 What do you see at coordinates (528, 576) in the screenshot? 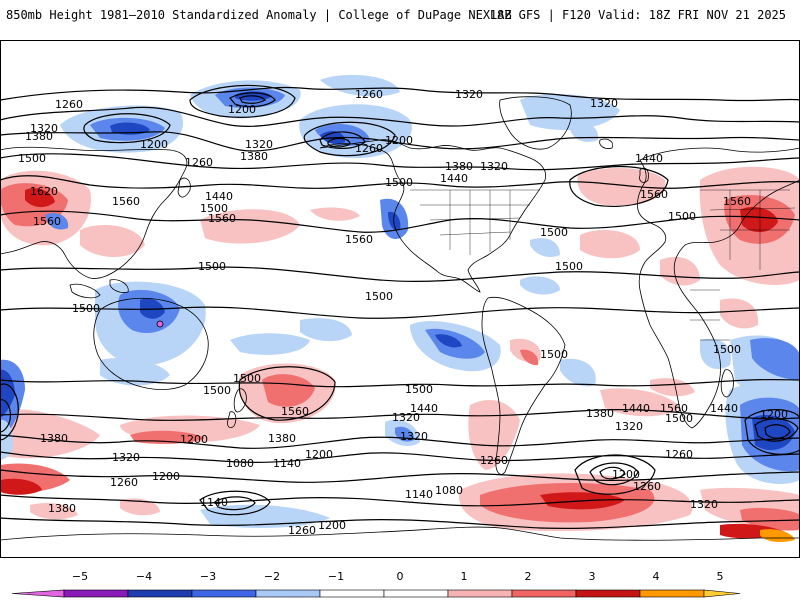
I see `colorbar-tick-label: 2` at bounding box center [528, 576].